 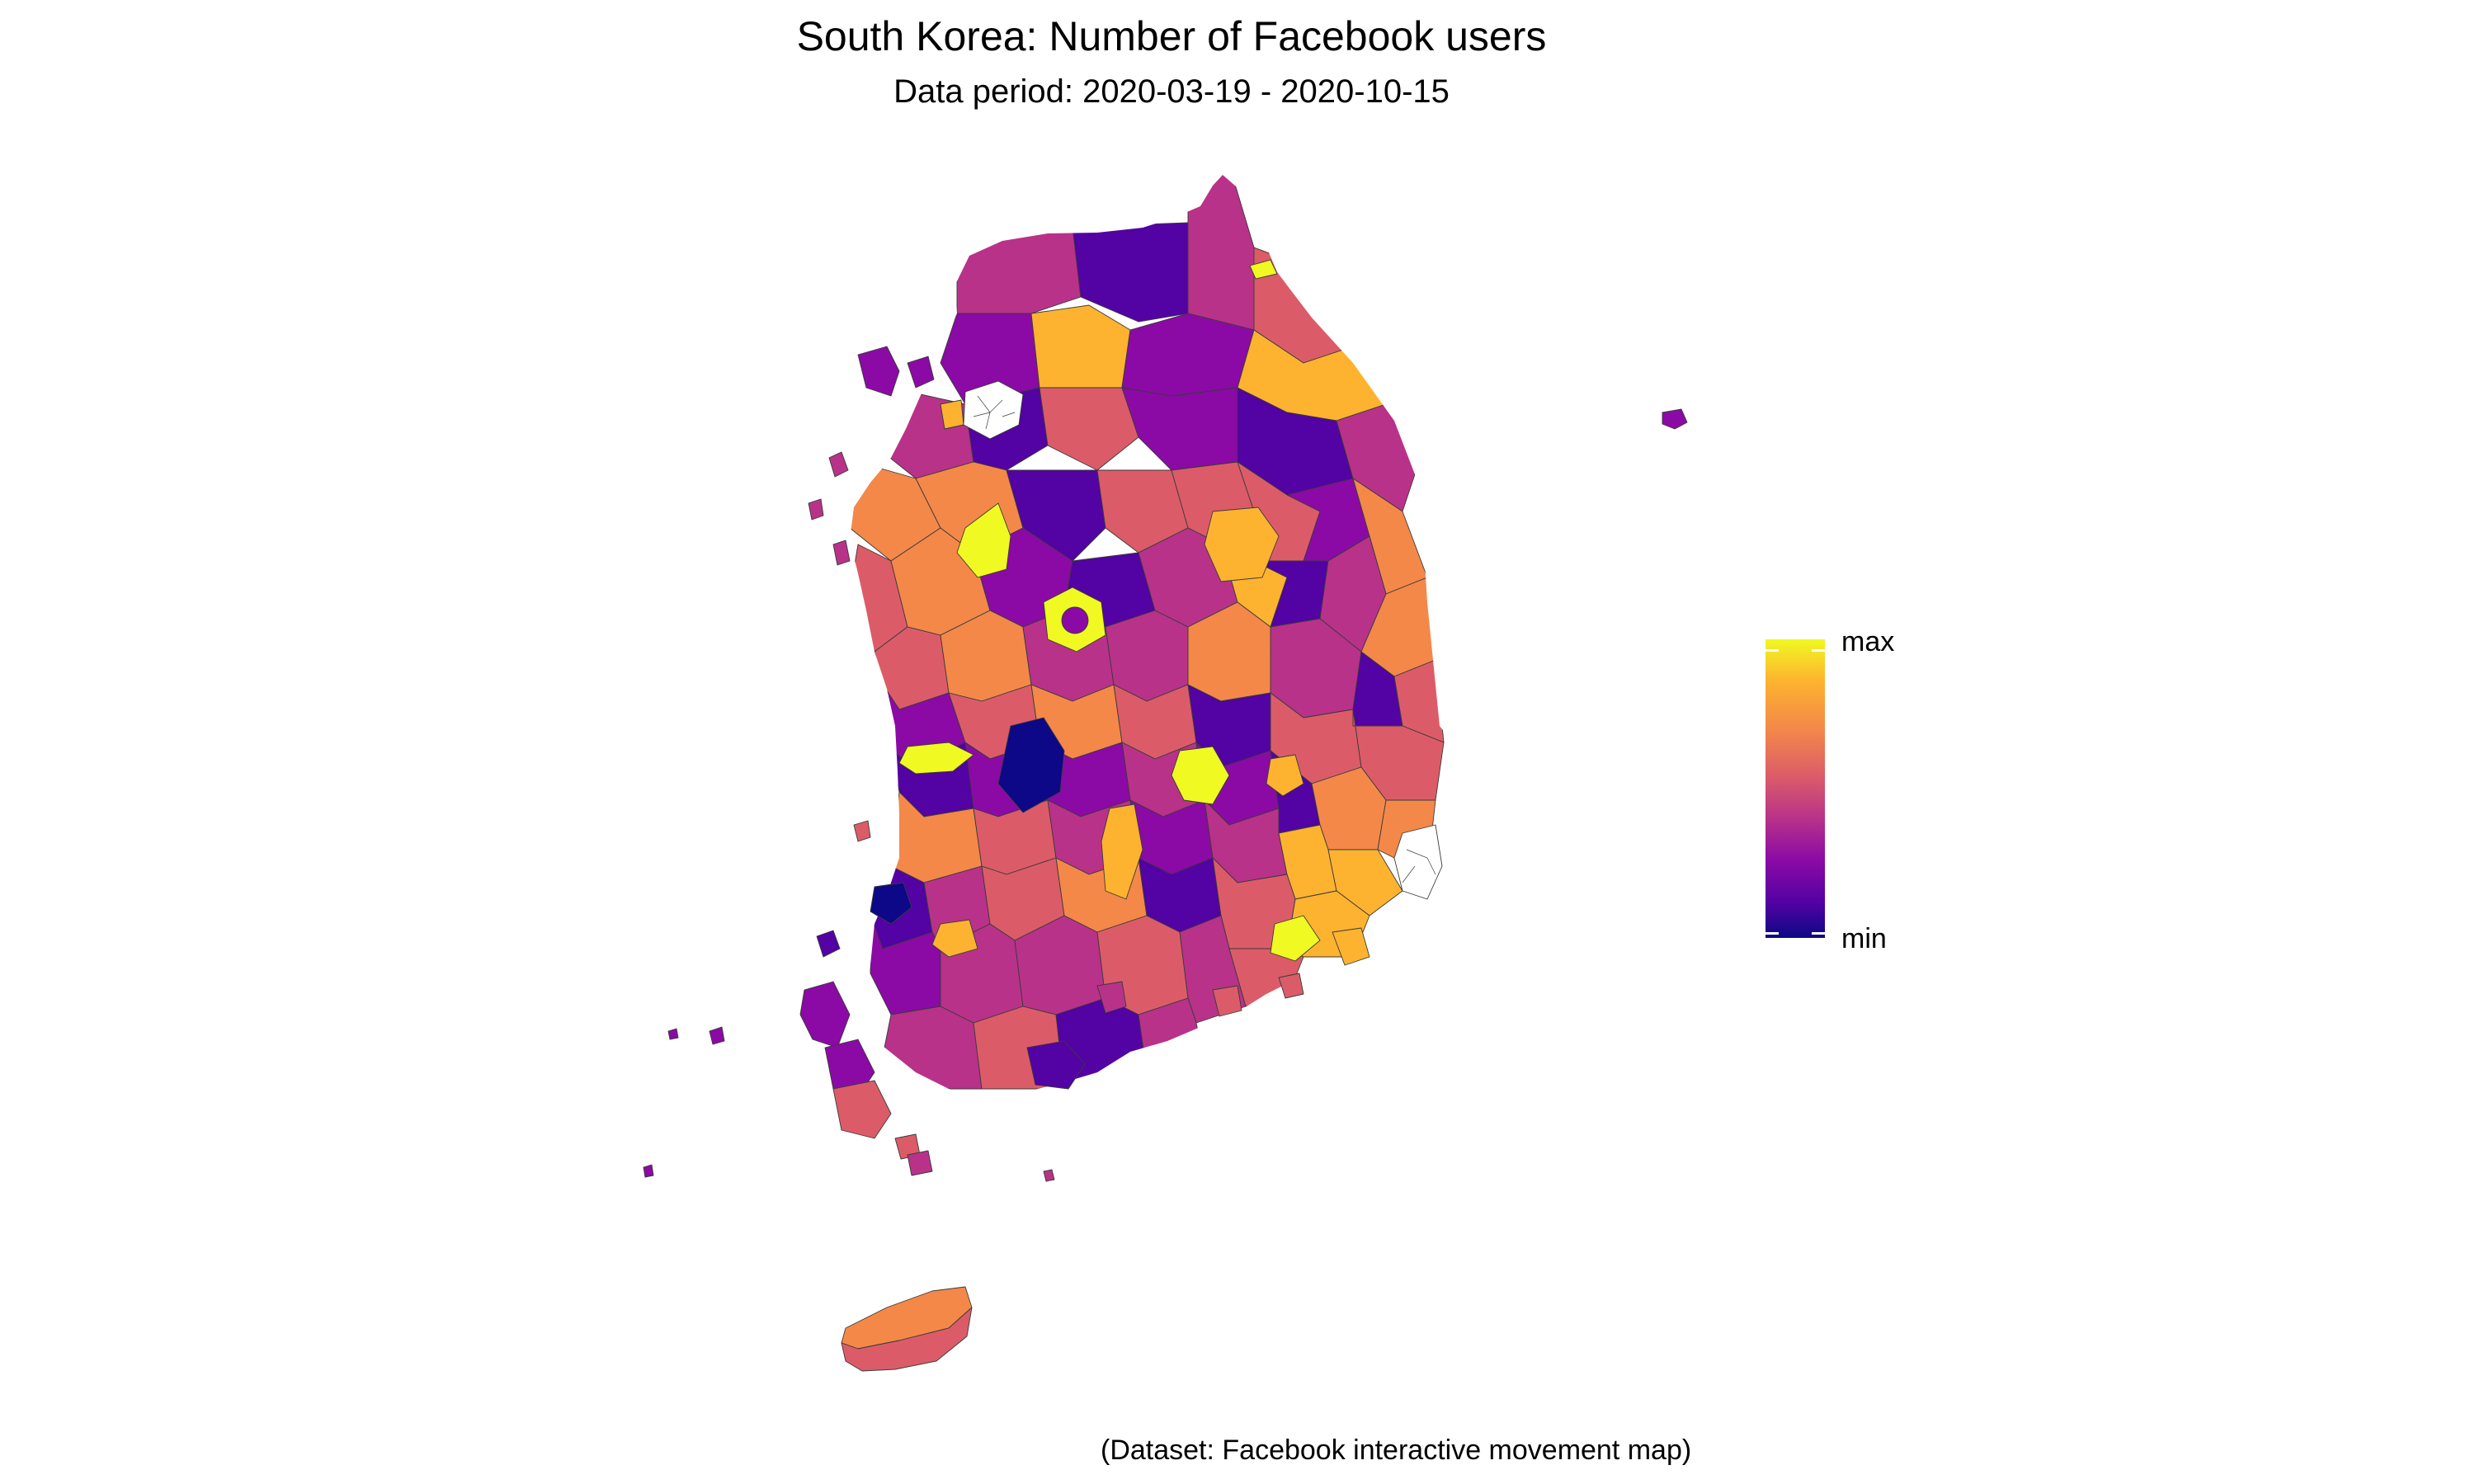 What do you see at coordinates (1165, 1077) in the screenshot?
I see `southern-islands` at bounding box center [1165, 1077].